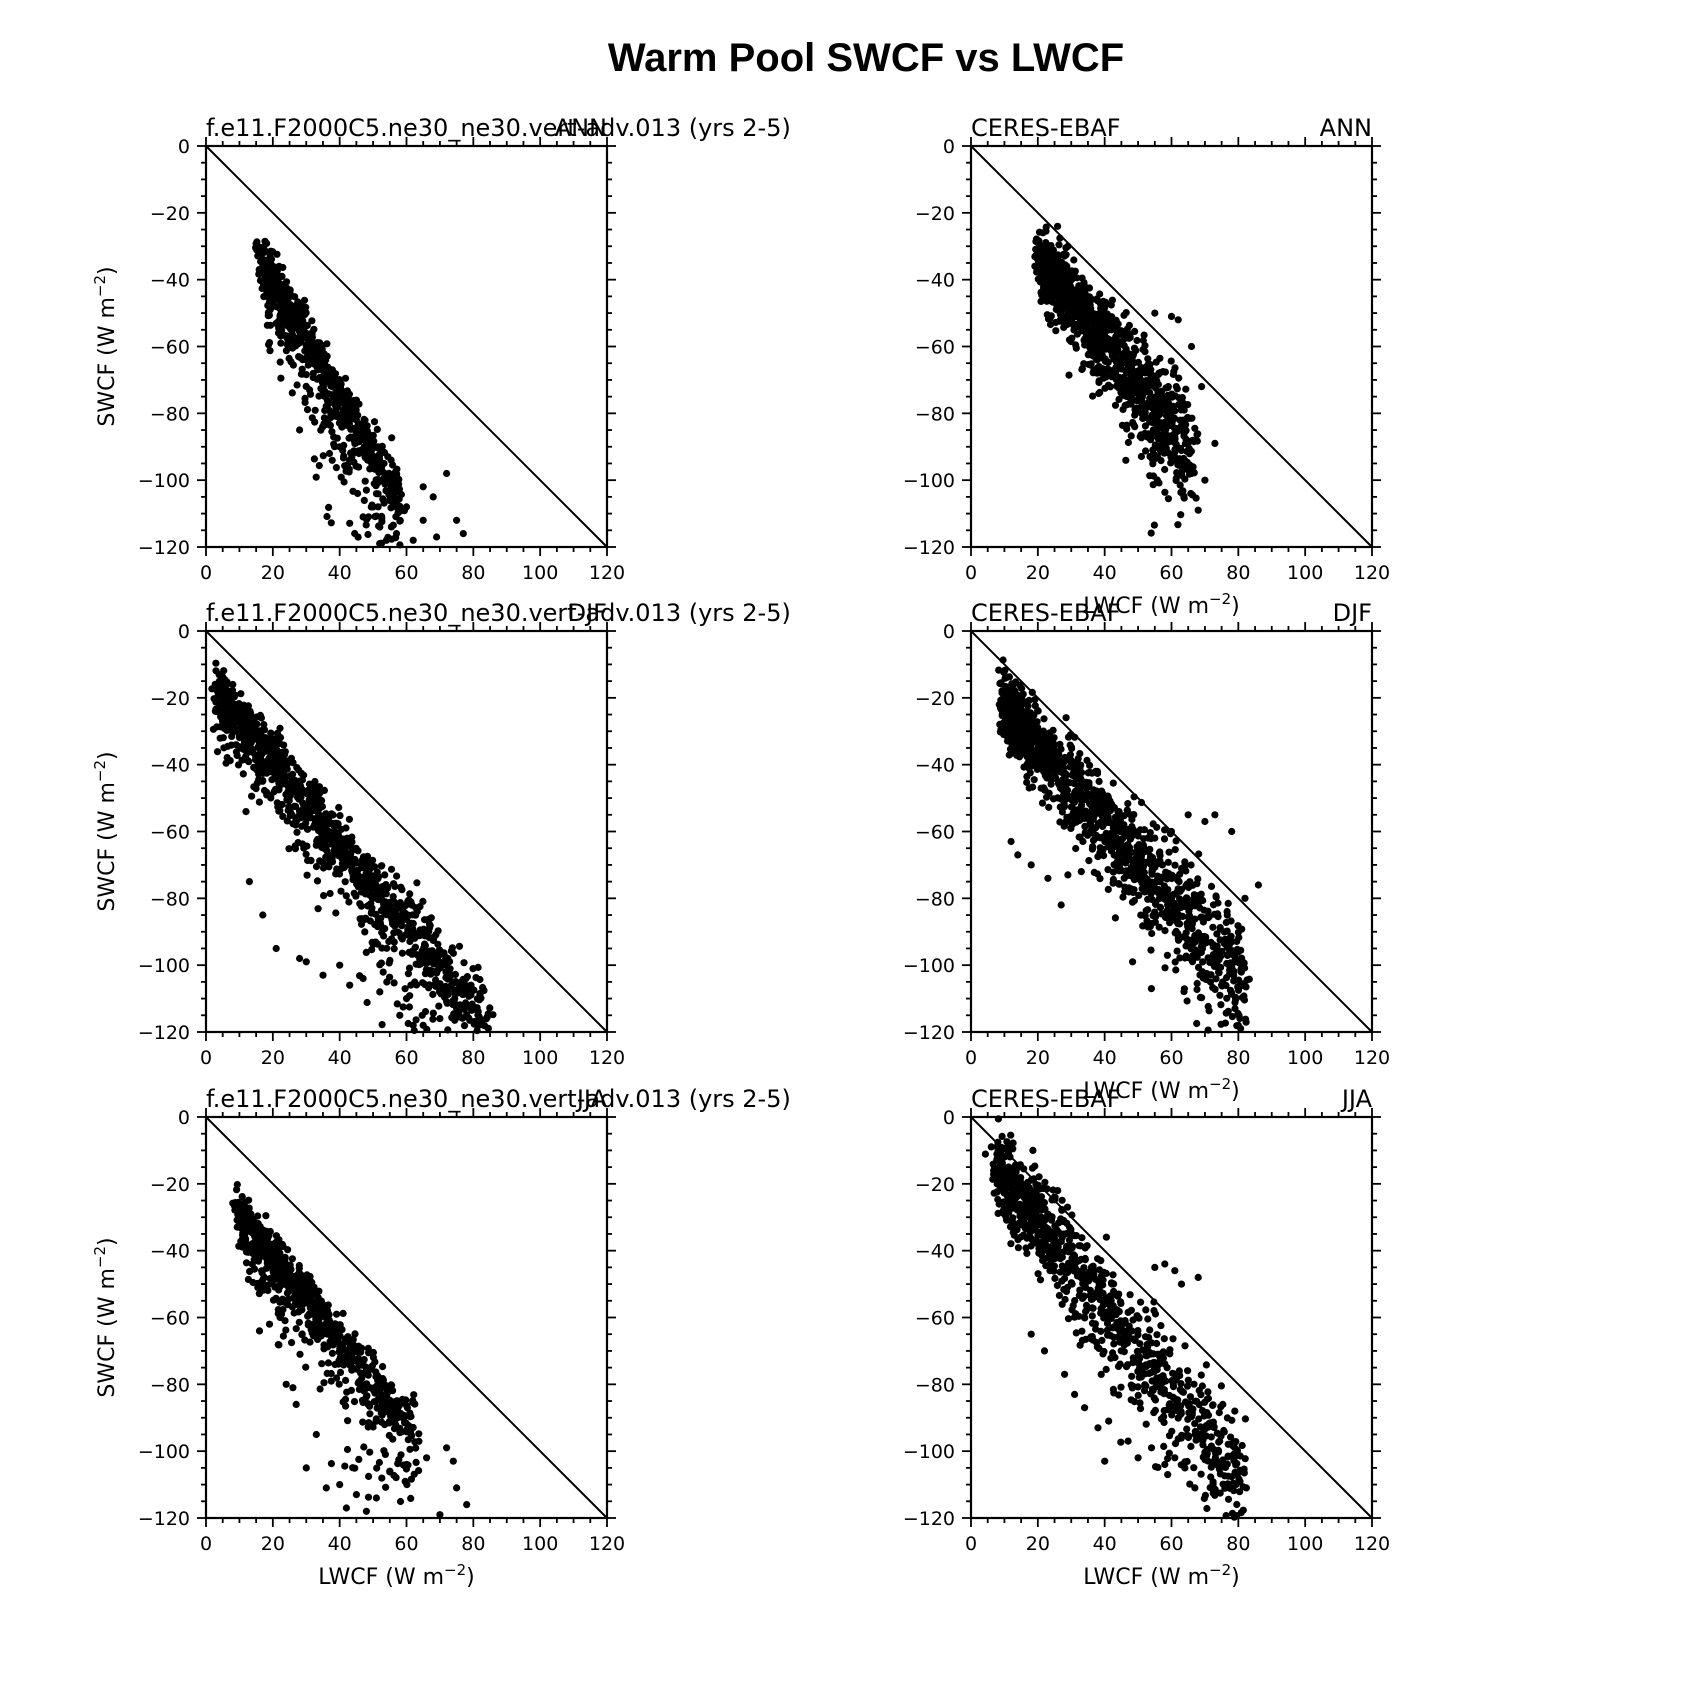 Image resolution: width=1686 pixels, height=1689 pixels. What do you see at coordinates (607, 1058) in the screenshot?
I see `x-tick-label: 120` at bounding box center [607, 1058].